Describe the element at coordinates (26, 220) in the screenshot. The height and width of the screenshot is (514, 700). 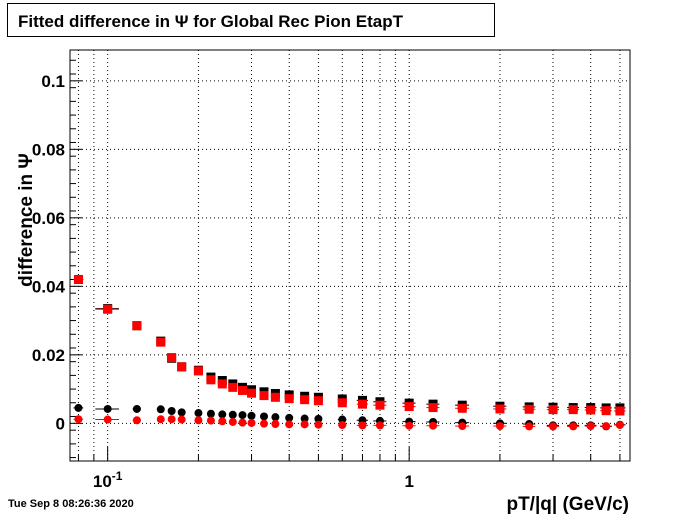
I see `y-axis-label: difference in Ψ` at that location.